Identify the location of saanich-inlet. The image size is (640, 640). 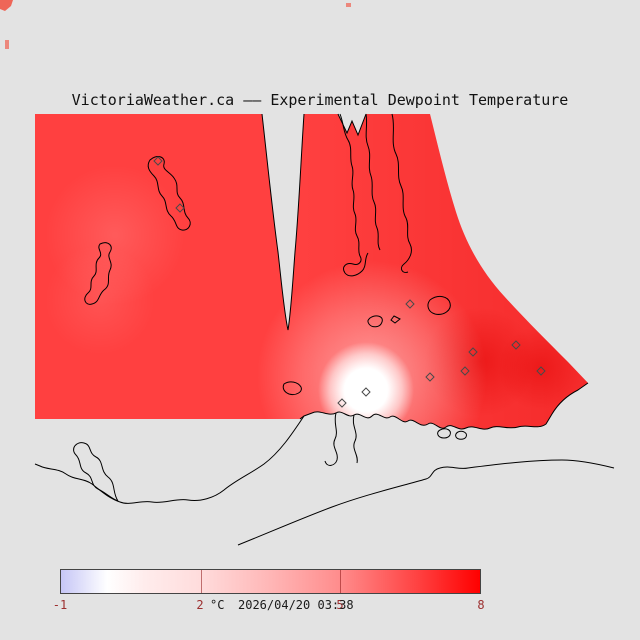
(283, 222).